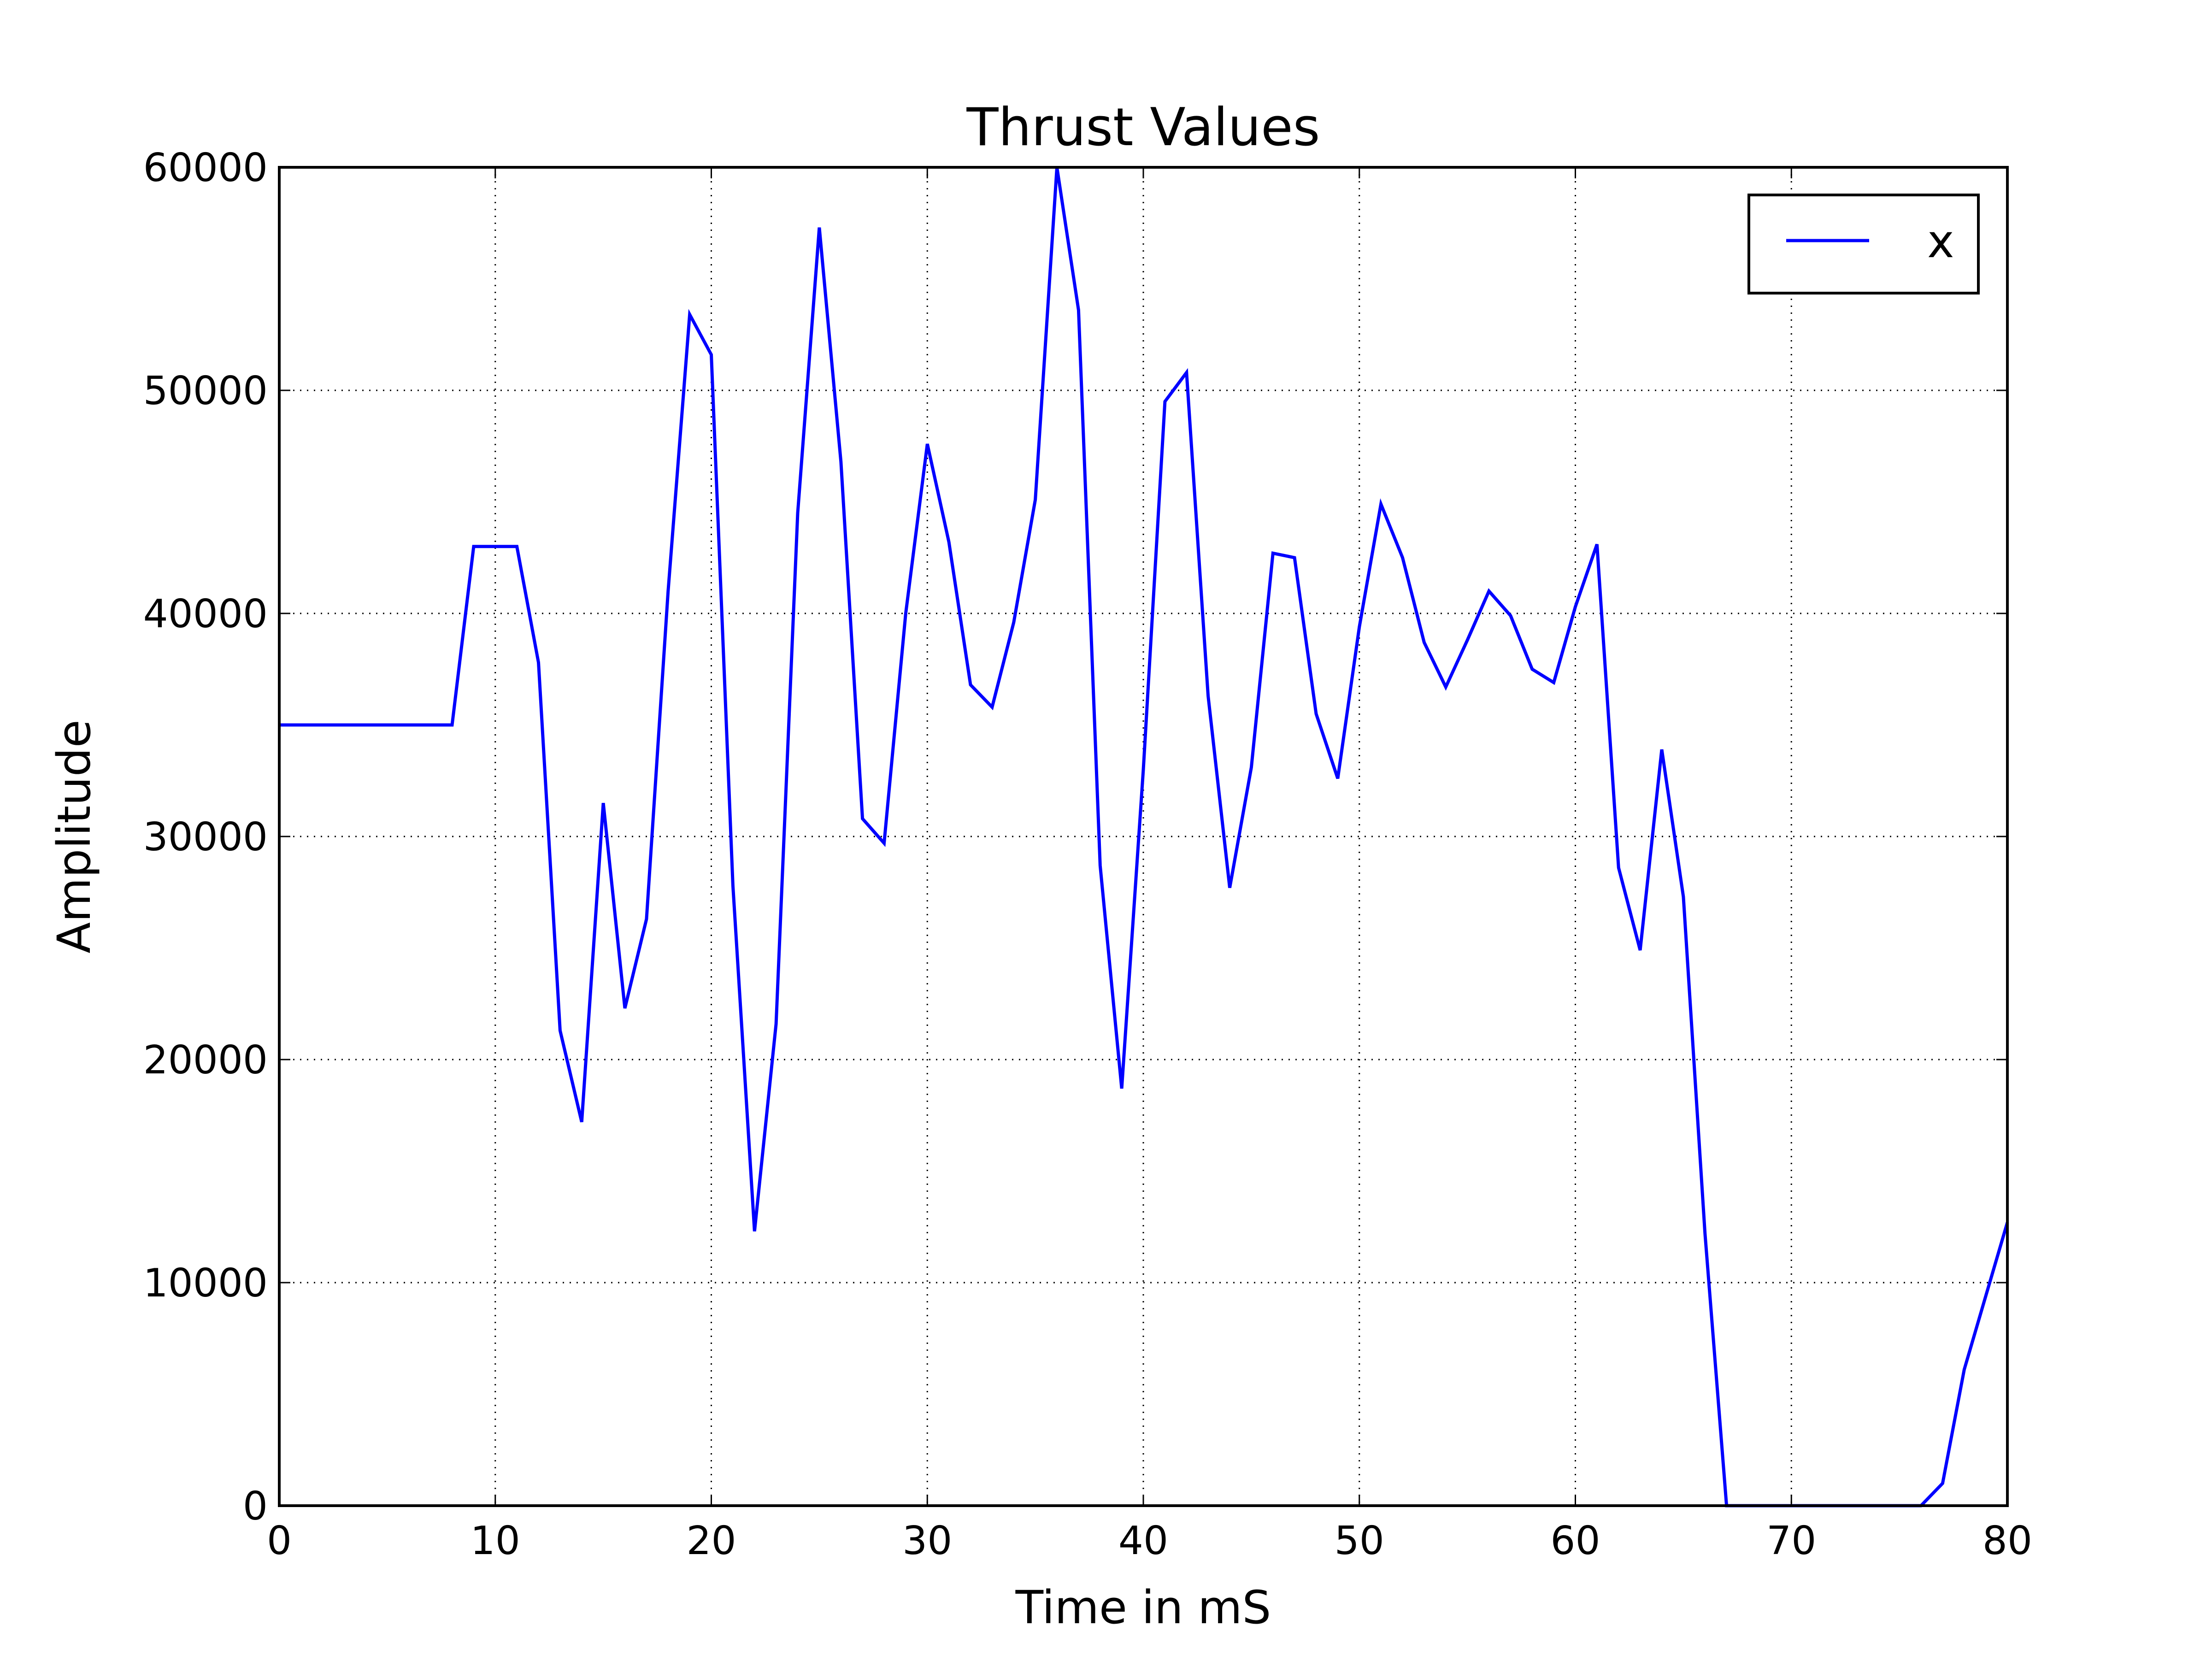  I want to click on x-tick-label: 10, so click(495, 1541).